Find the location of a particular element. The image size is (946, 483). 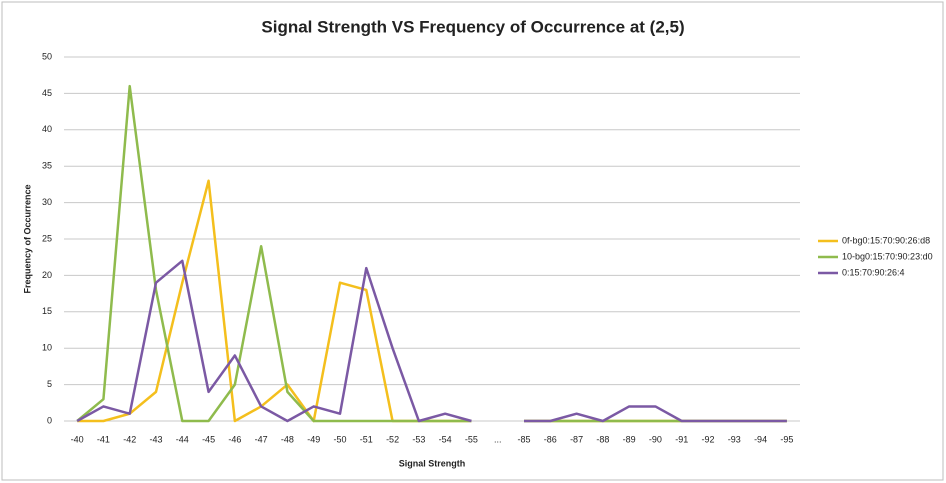

y-tick-label: 45 is located at coordinates (47, 93).